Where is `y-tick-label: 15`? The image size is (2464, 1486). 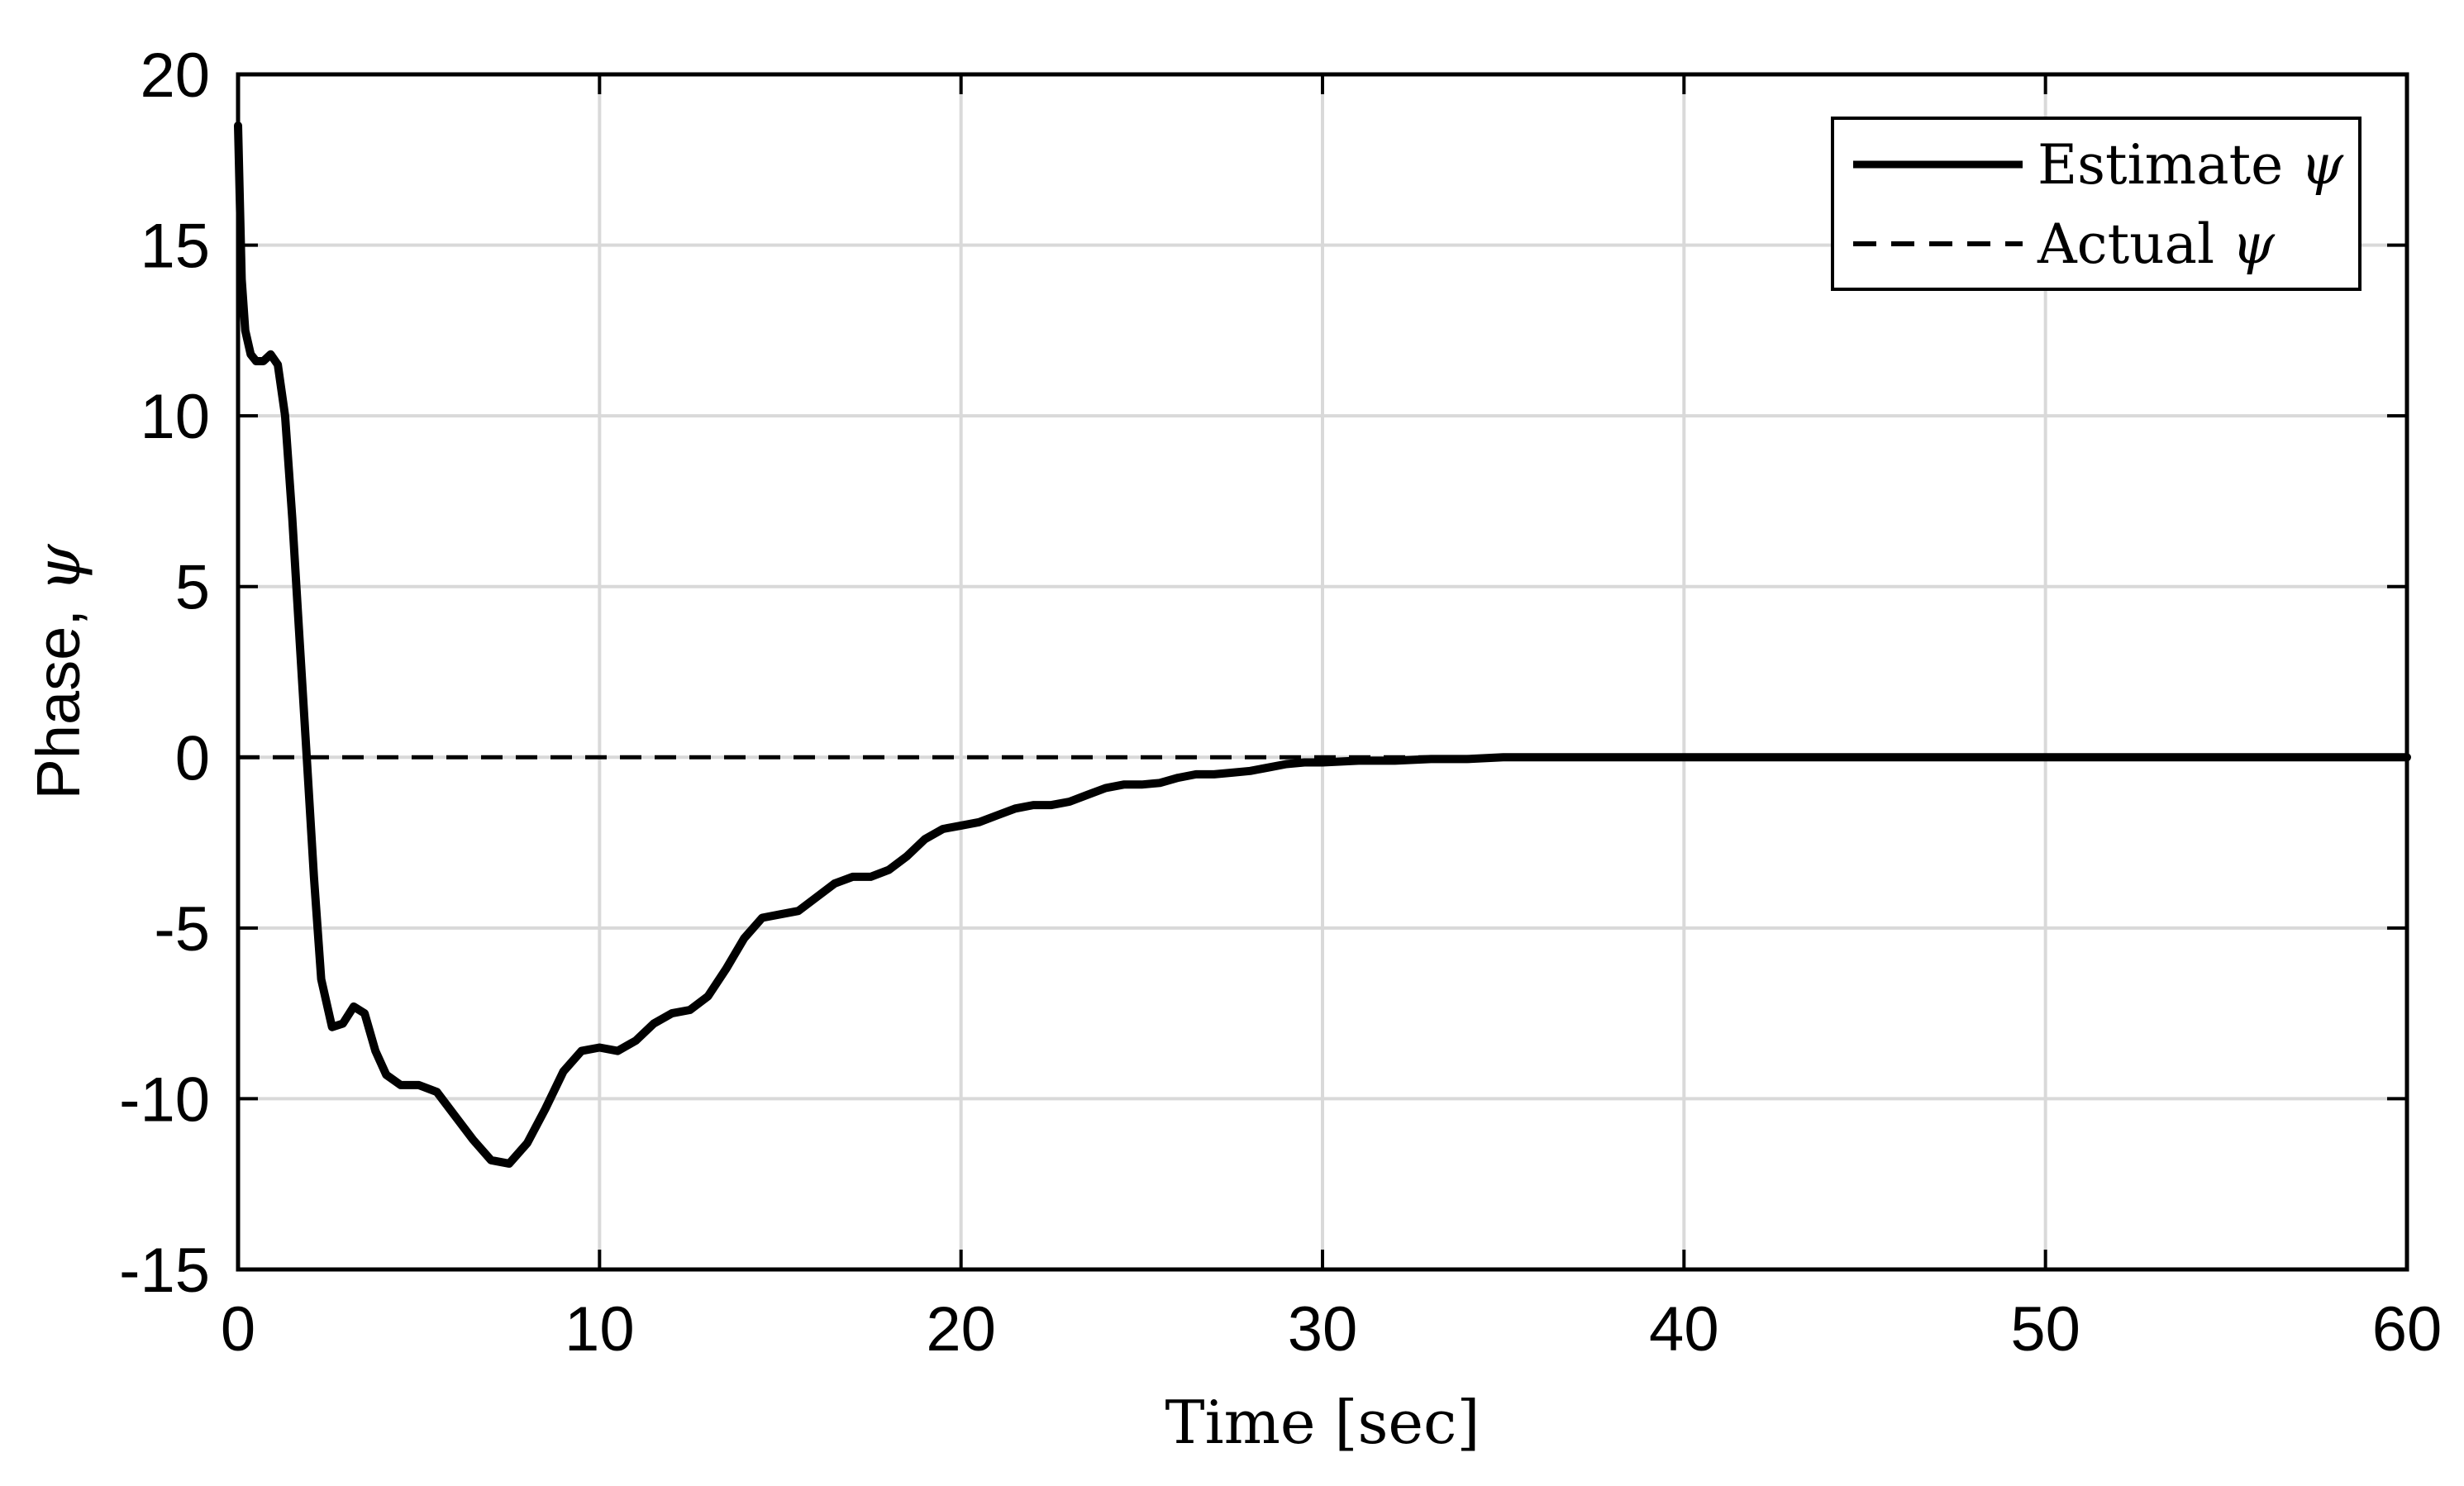 y-tick-label: 15 is located at coordinates (175, 247).